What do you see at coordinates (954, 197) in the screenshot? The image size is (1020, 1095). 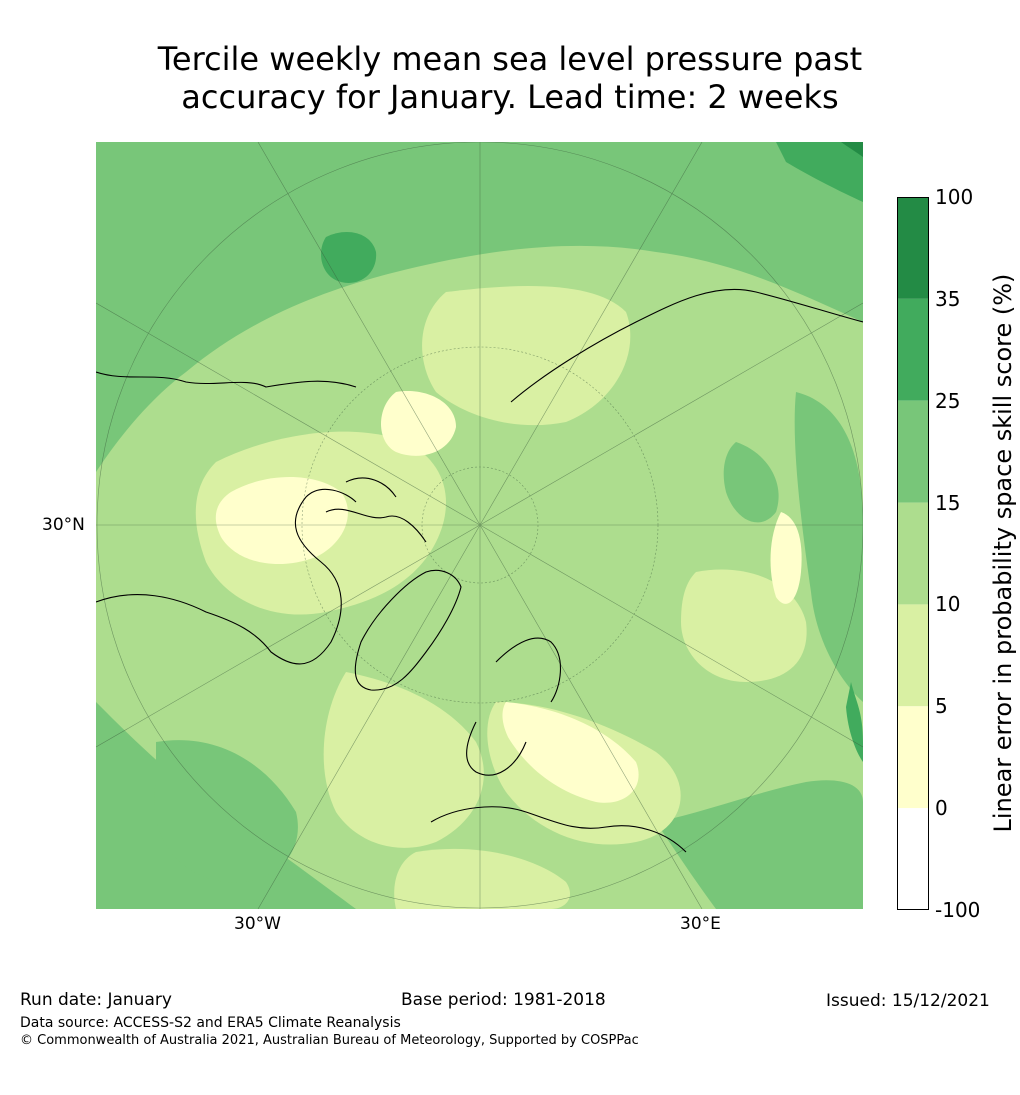 I see `colorbar-tick-label: 100` at bounding box center [954, 197].